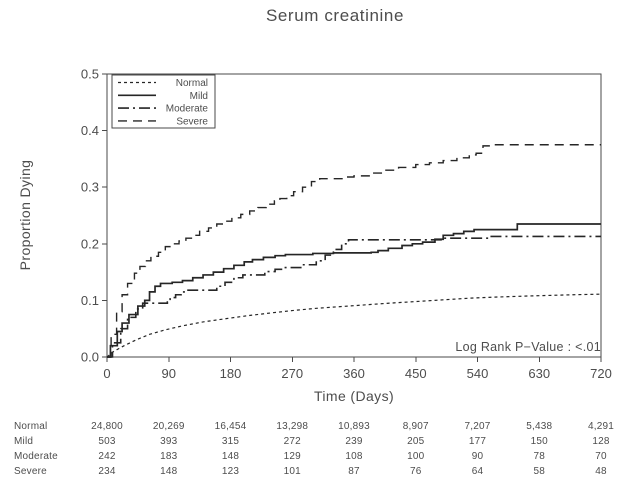 This screenshot has width=640, height=480. Describe the element at coordinates (528, 347) in the screenshot. I see `log-rank-annotation: Log Rank P−Value : <.01` at that location.